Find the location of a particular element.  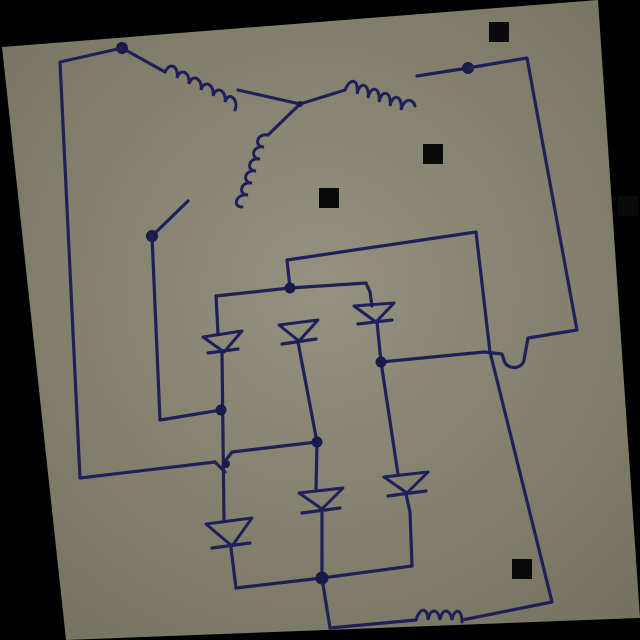

bridge-column-left is located at coordinates (226, 442).